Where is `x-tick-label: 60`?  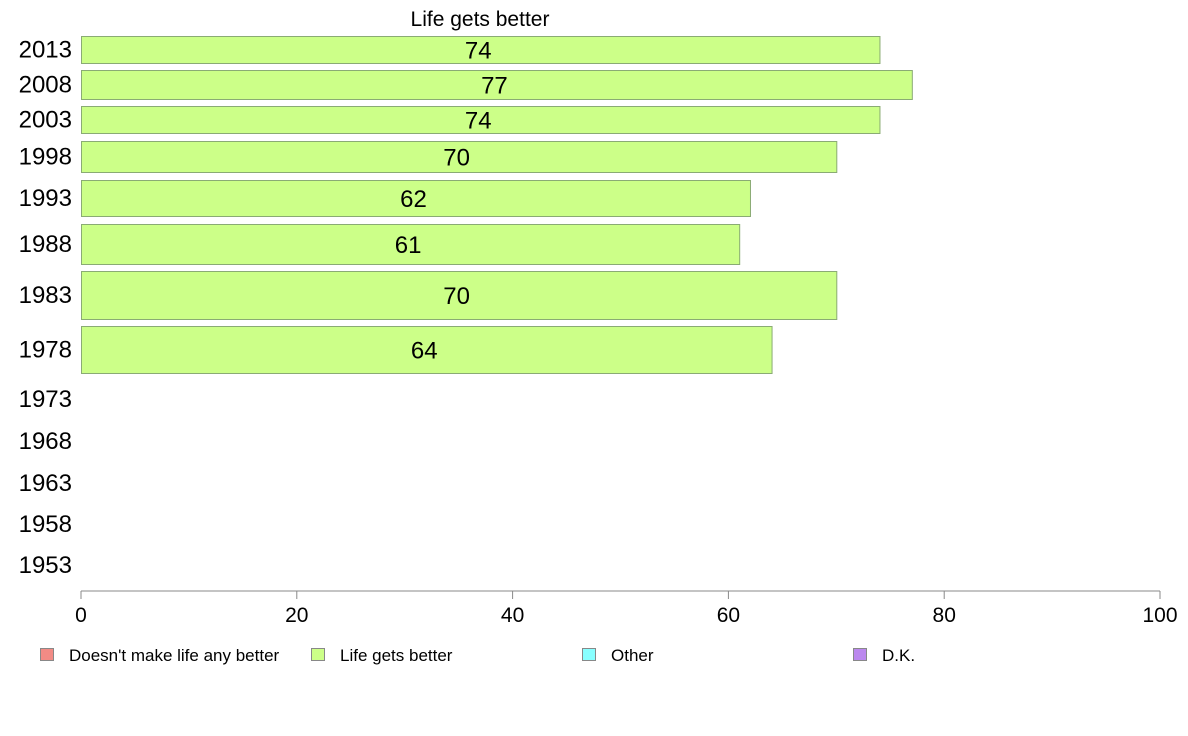 x-tick-label: 60 is located at coordinates (728, 615).